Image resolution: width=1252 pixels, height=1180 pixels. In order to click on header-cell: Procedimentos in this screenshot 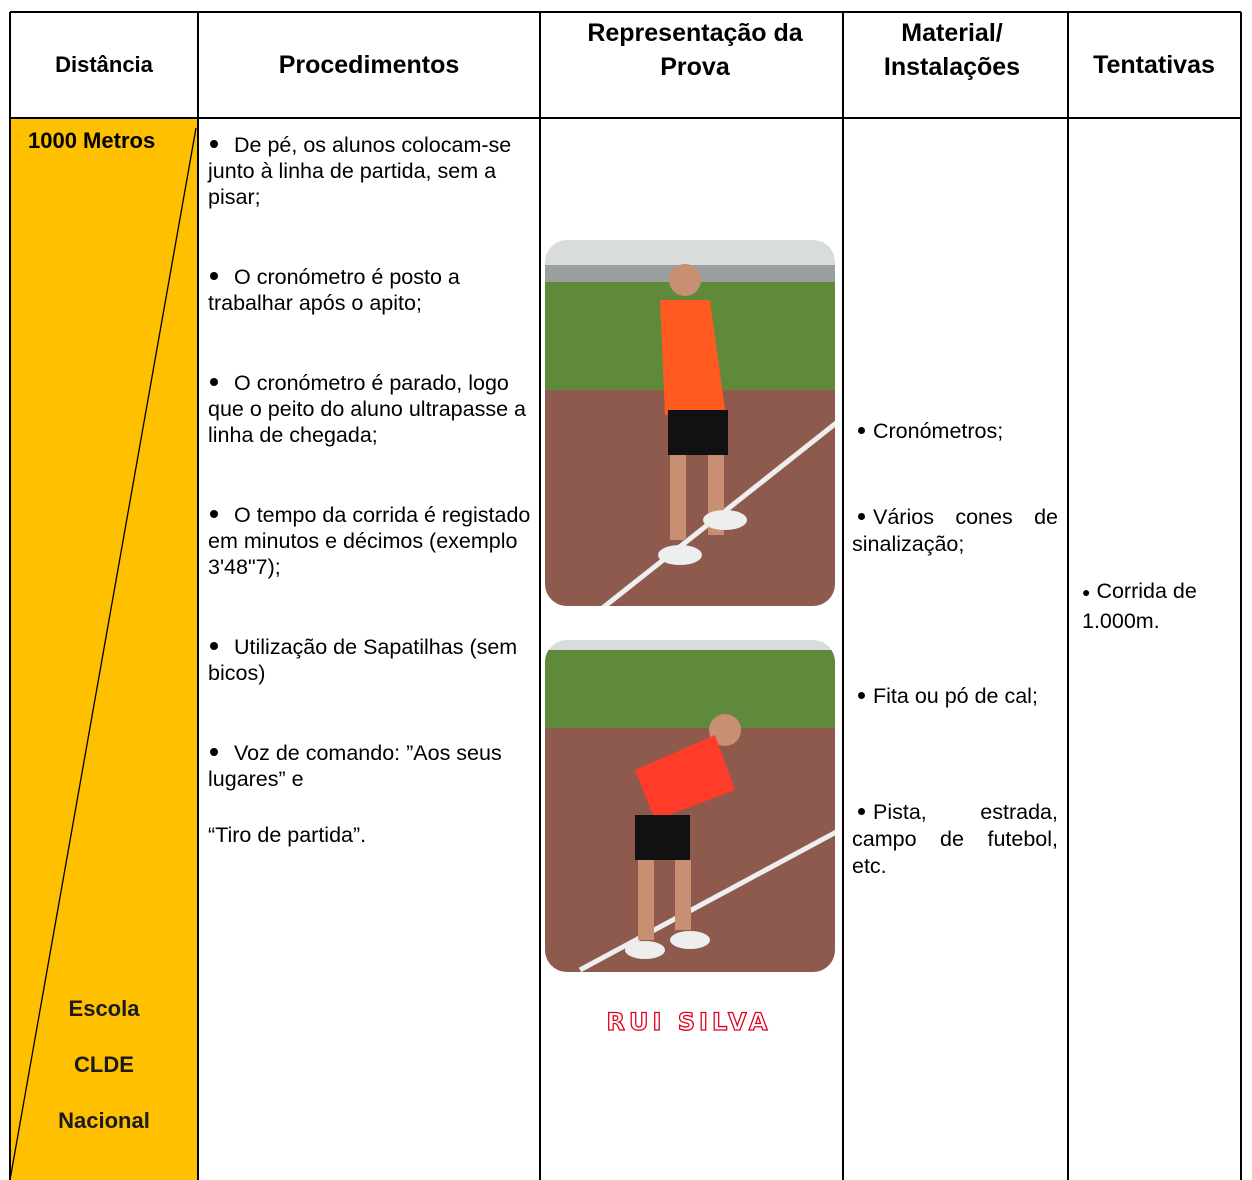, I will do `click(369, 65)`.